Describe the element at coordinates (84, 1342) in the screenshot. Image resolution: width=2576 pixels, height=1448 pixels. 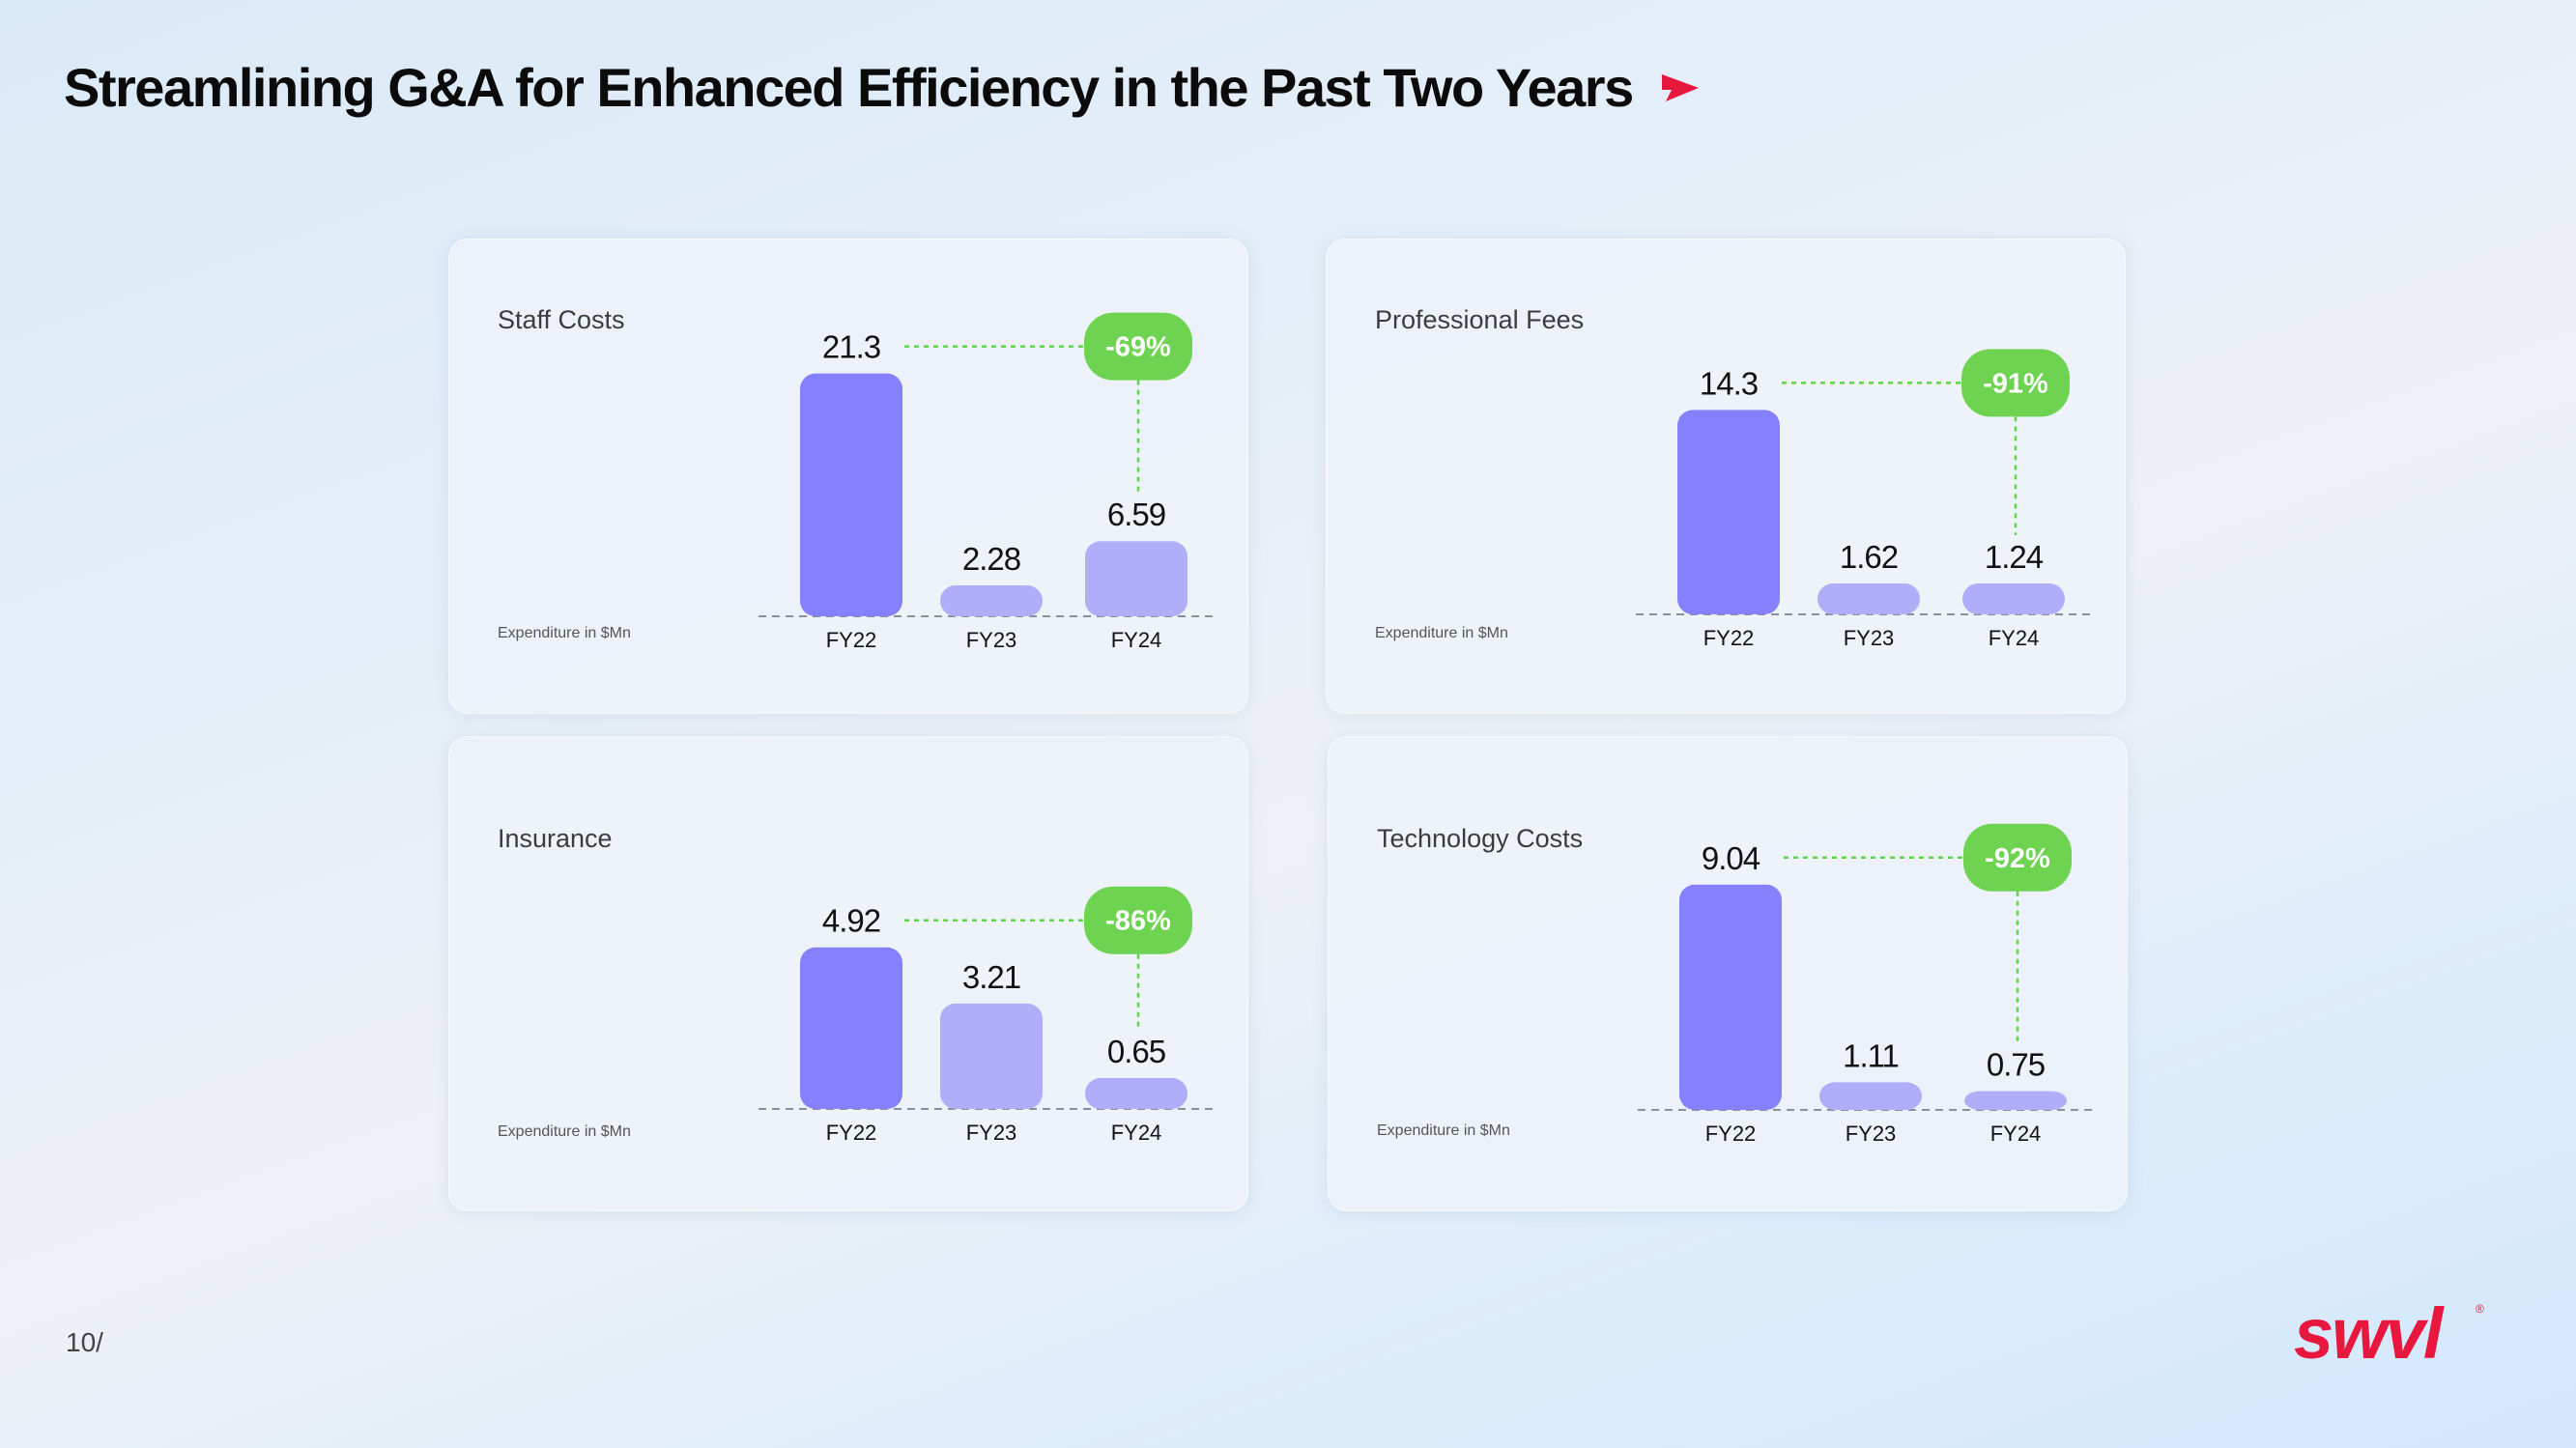
I see `page-number: 10/` at that location.